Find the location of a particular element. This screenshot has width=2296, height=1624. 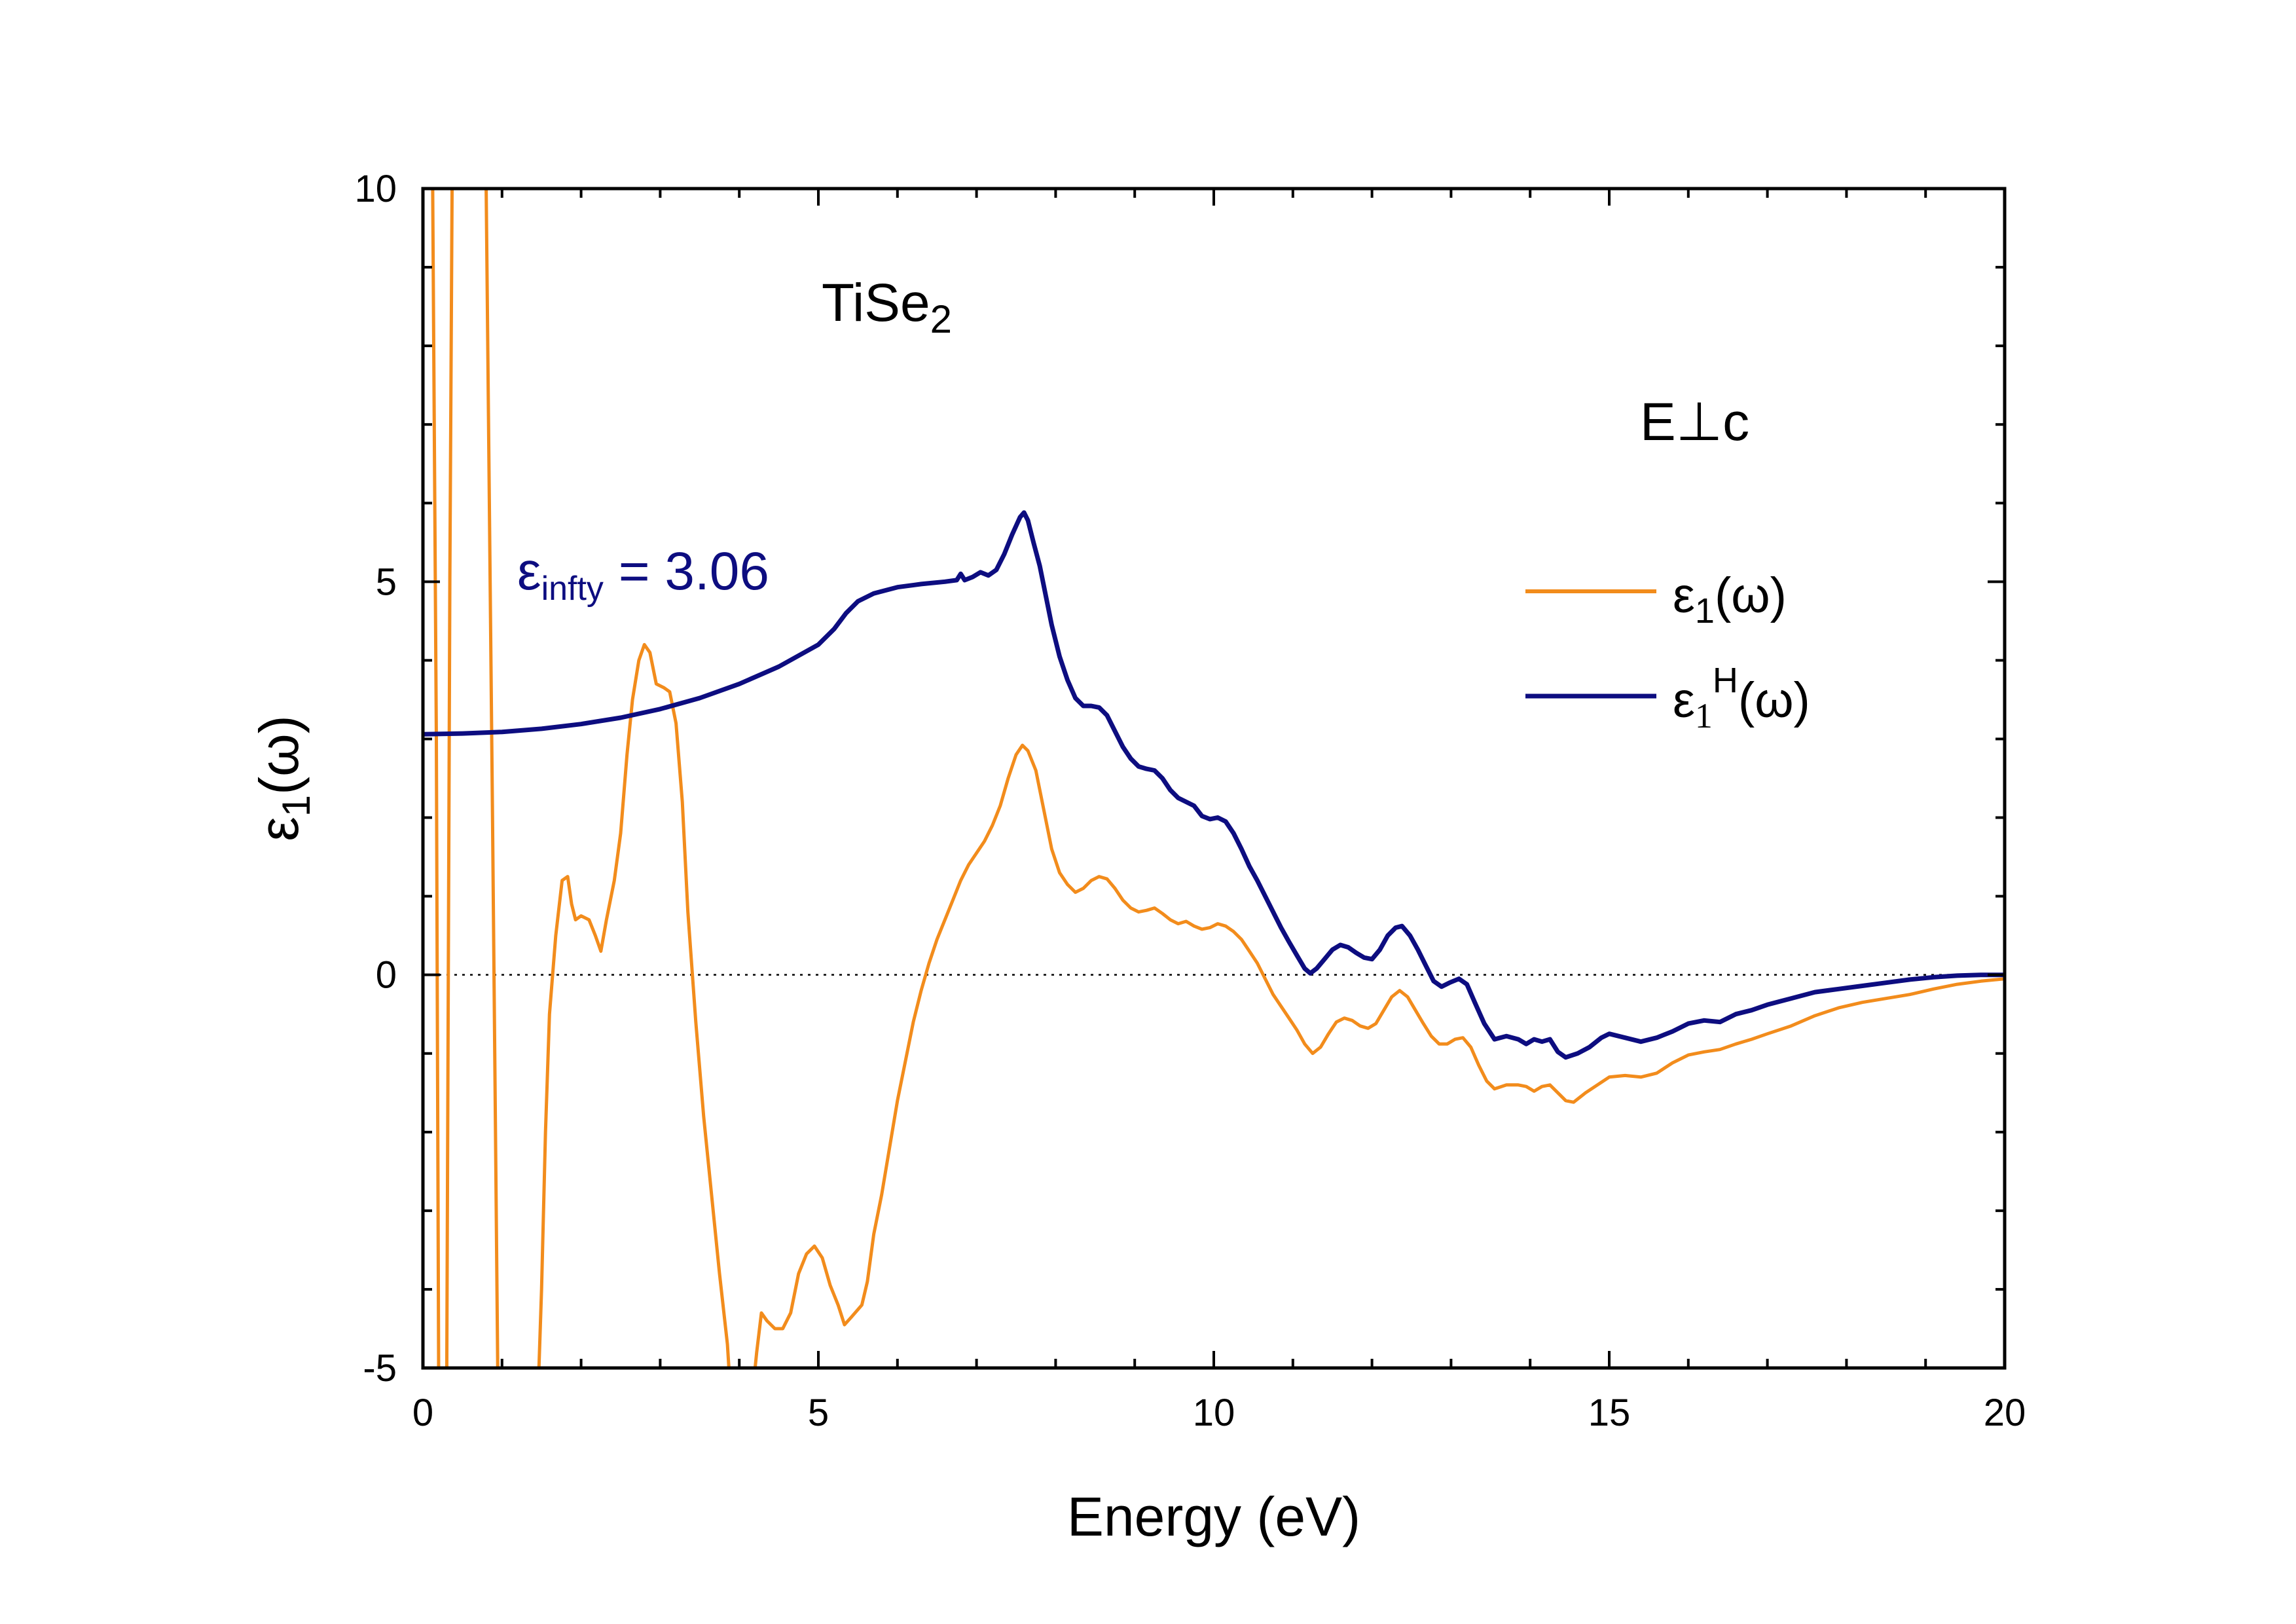

y-axis-title: ε1(ω) is located at coordinates (283, 778).